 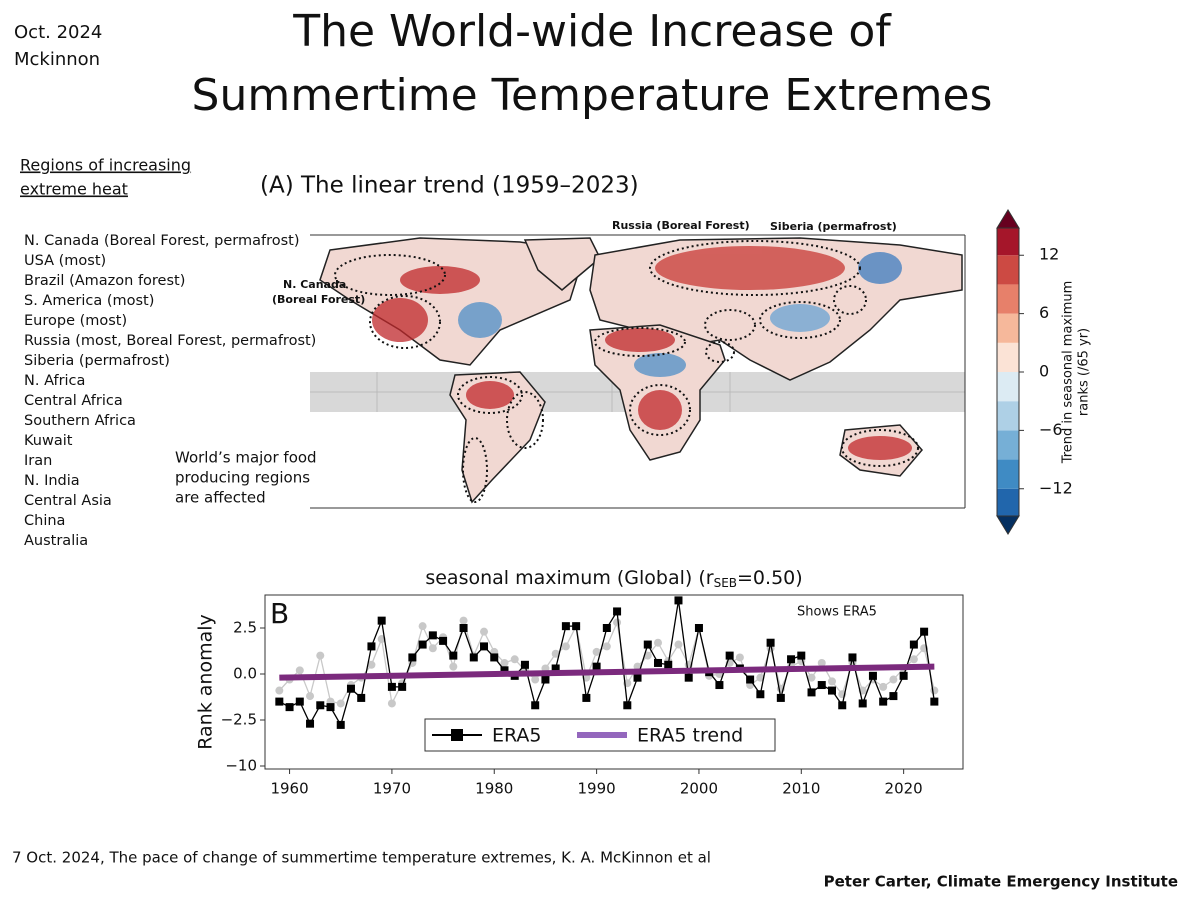 What do you see at coordinates (97, 361) in the screenshot?
I see `region-item: Siberia (permafrost)` at bounding box center [97, 361].